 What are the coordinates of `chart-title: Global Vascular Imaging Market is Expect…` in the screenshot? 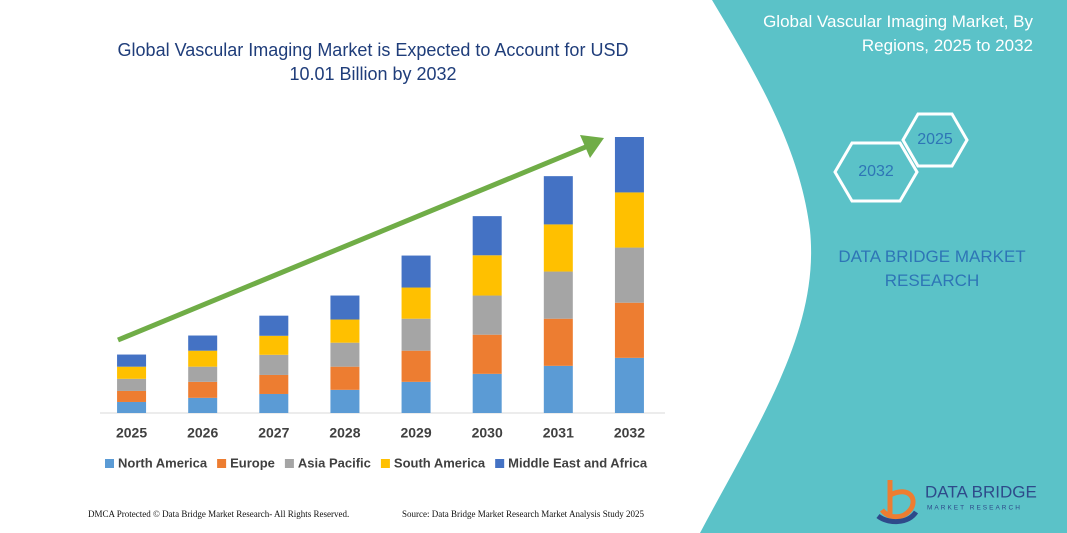 It's located at (373, 62).